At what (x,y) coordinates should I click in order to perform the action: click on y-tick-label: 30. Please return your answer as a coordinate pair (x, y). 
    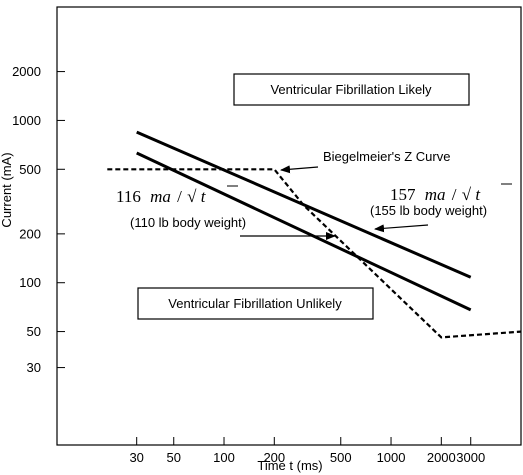
    Looking at the image, I should click on (34, 367).